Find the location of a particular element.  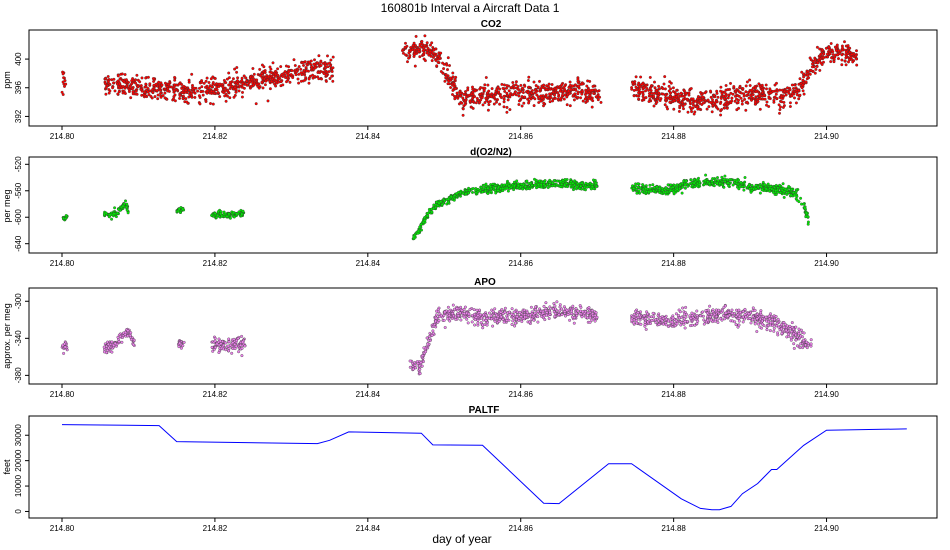

y-tick-label: 400 is located at coordinates (18, 59).